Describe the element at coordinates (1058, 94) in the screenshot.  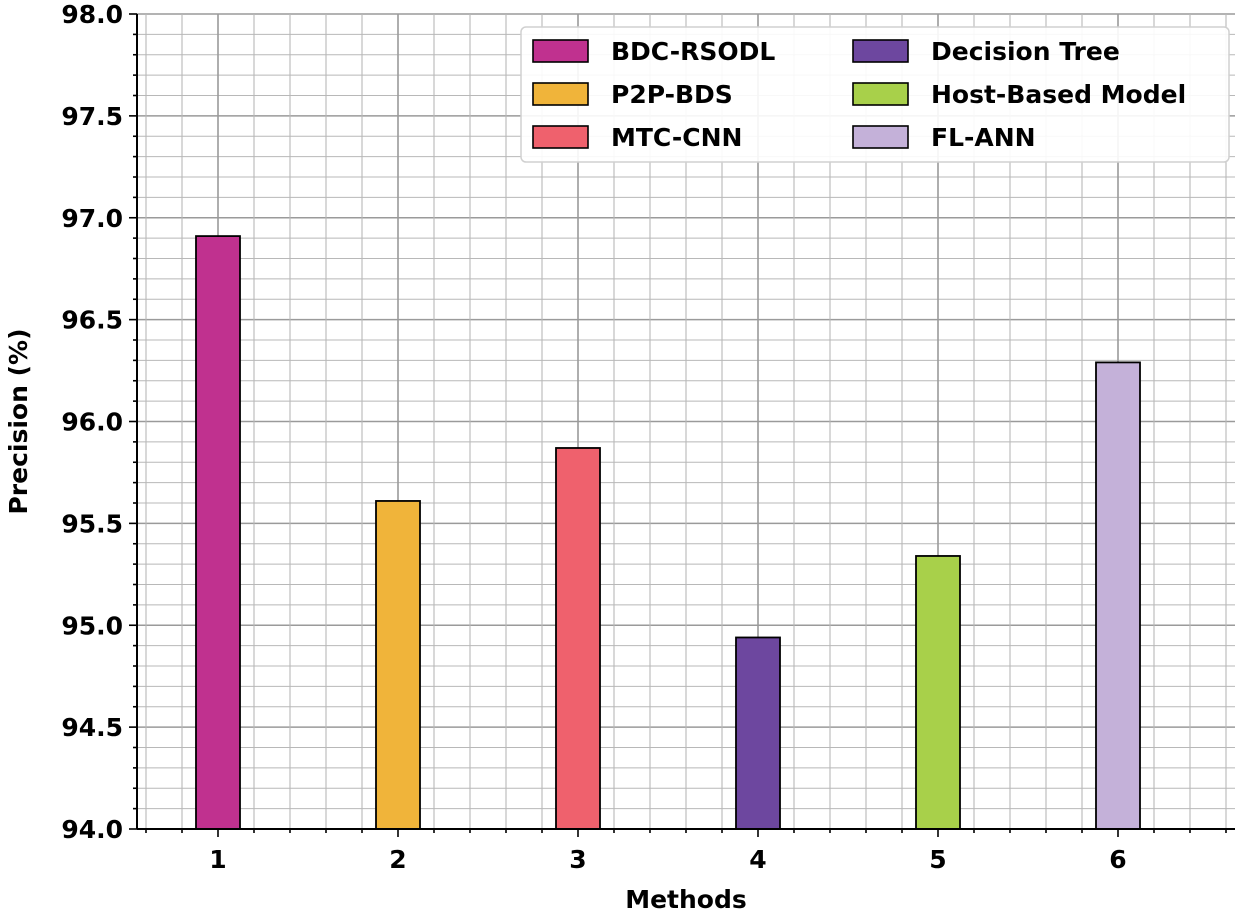
I see `legend-label: Host-Based Model` at that location.